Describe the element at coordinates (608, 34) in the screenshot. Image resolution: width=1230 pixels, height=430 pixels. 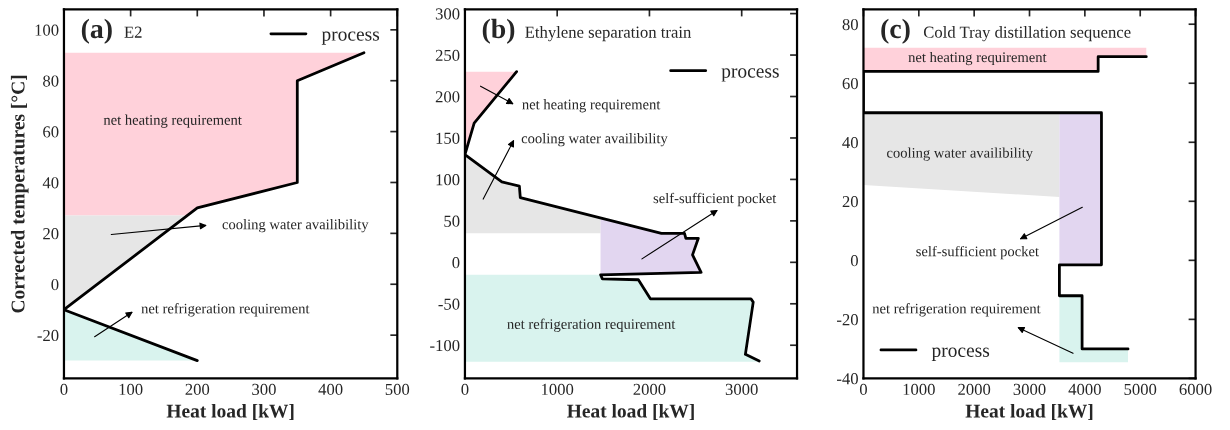
I see `text: Ethylene separation train` at that location.